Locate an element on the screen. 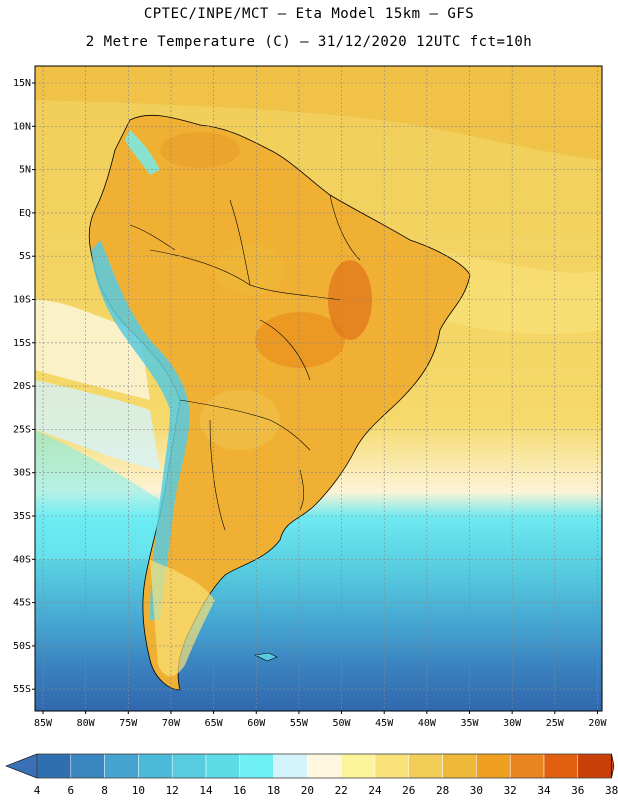 The image size is (618, 800). lat-label-50s: 50S is located at coordinates (22, 646).